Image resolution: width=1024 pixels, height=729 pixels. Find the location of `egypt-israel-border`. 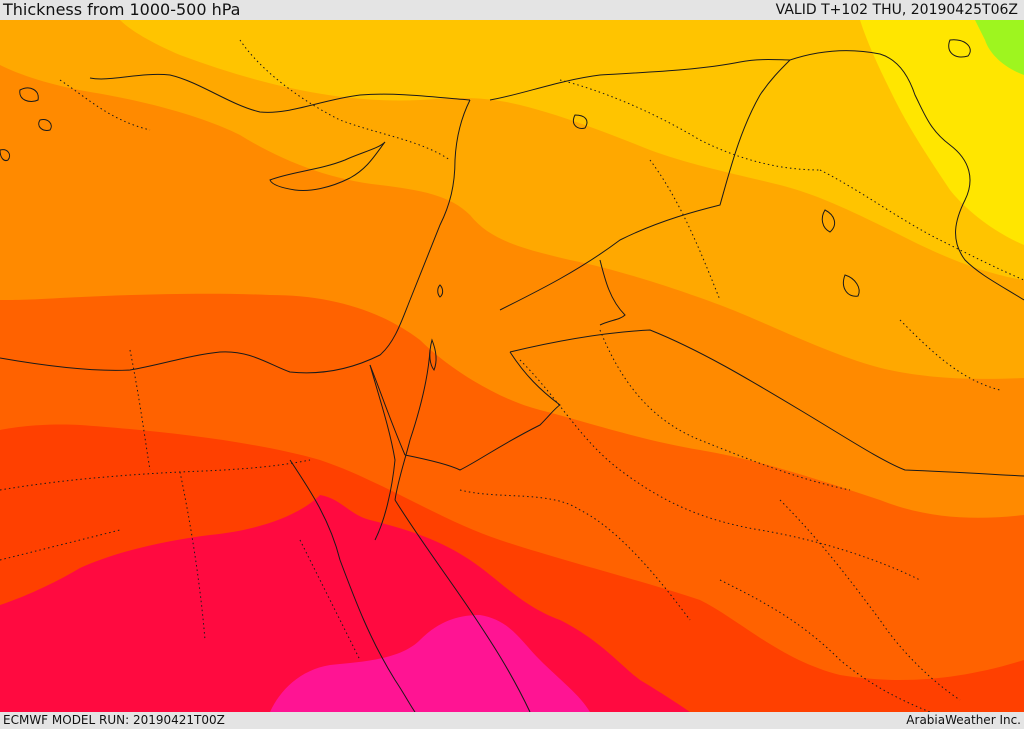

egypt-israel-border is located at coordinates (387, 410).